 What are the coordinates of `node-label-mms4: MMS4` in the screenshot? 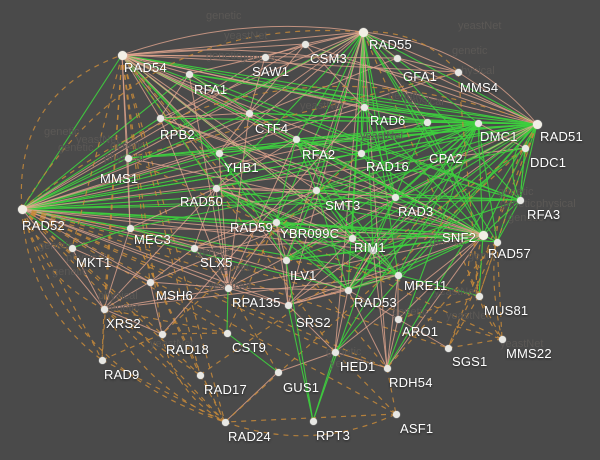 It's located at (479, 87).